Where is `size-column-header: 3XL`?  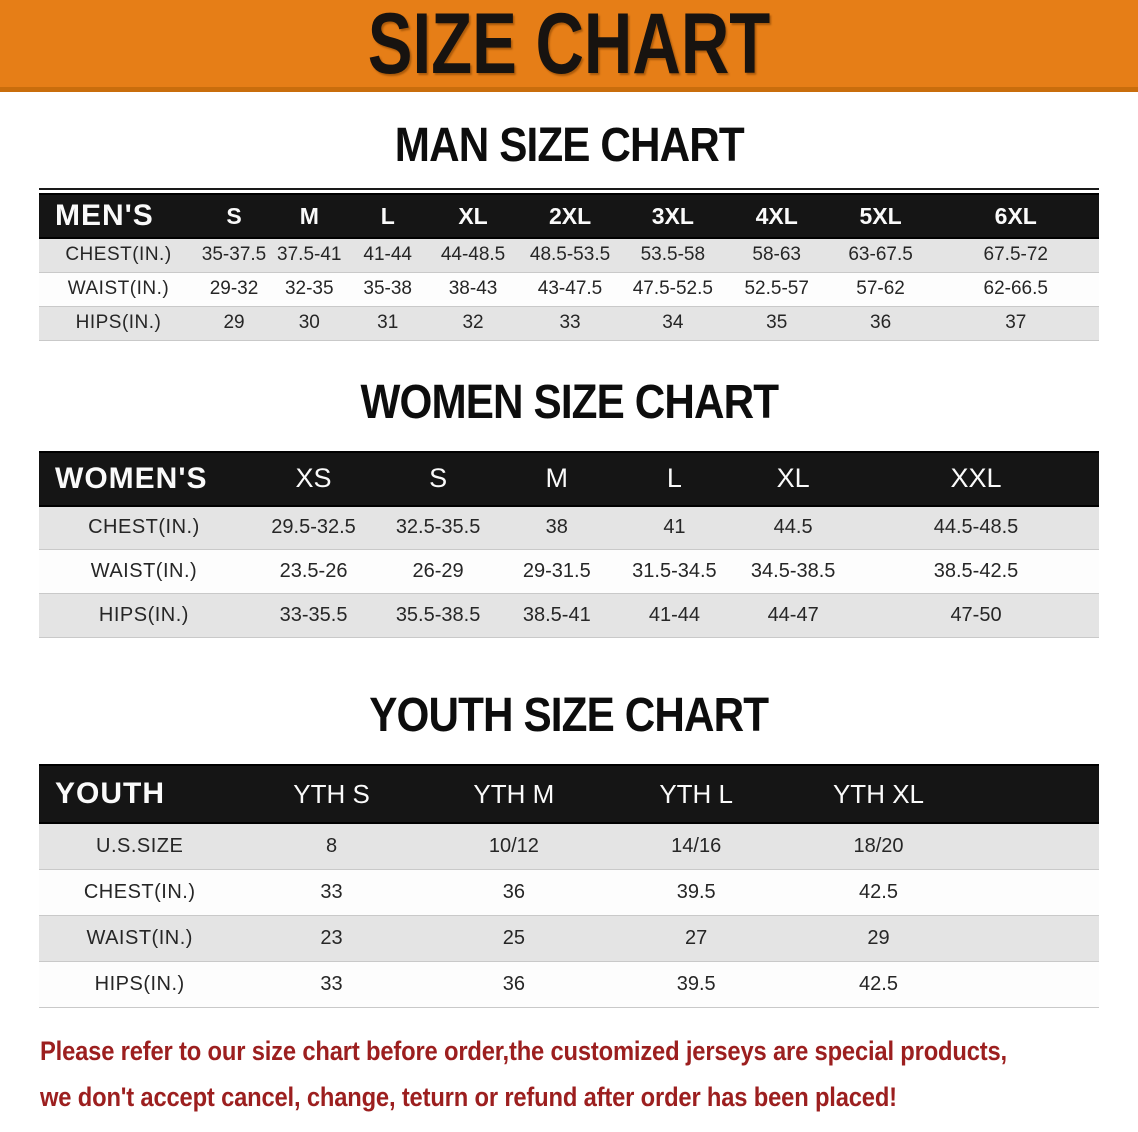 size-column-header: 3XL is located at coordinates (672, 216).